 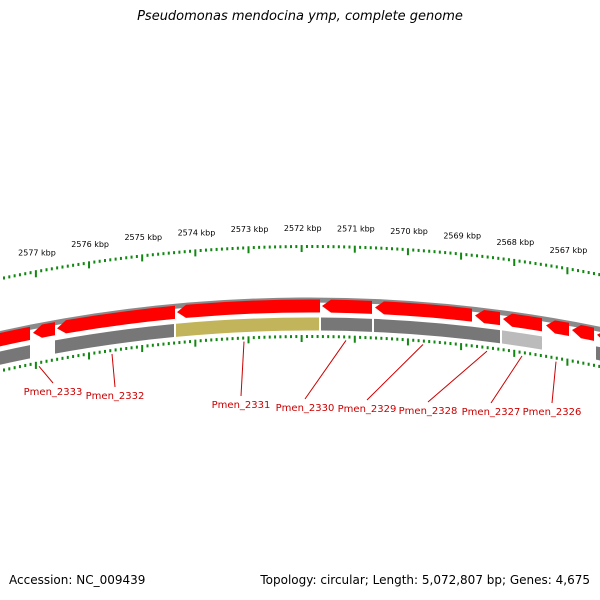 What do you see at coordinates (428, 411) in the screenshot?
I see `gene-label: Pmen_2328` at bounding box center [428, 411].